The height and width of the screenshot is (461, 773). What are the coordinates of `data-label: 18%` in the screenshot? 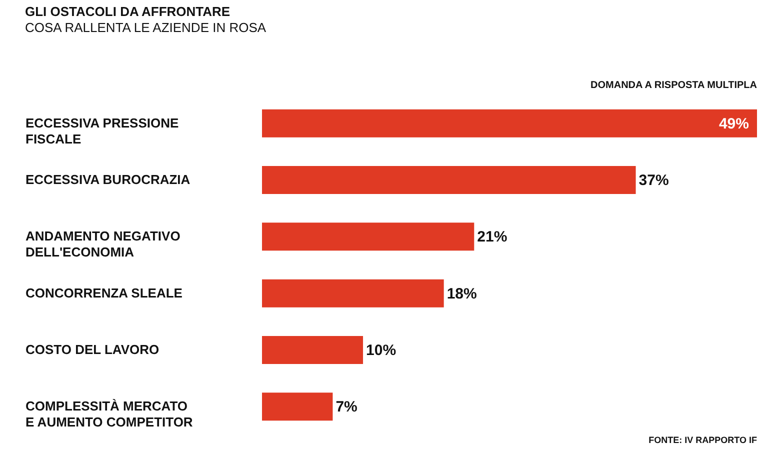 It's located at (461, 293).